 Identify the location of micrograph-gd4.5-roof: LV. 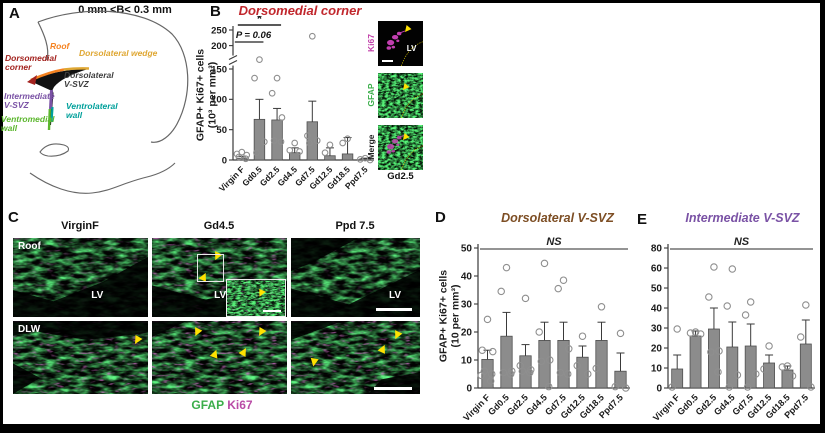
(219, 277).